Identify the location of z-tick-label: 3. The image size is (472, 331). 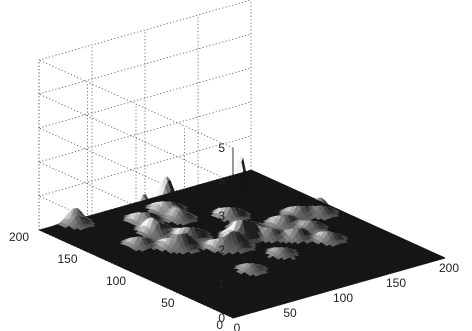
(221, 216).